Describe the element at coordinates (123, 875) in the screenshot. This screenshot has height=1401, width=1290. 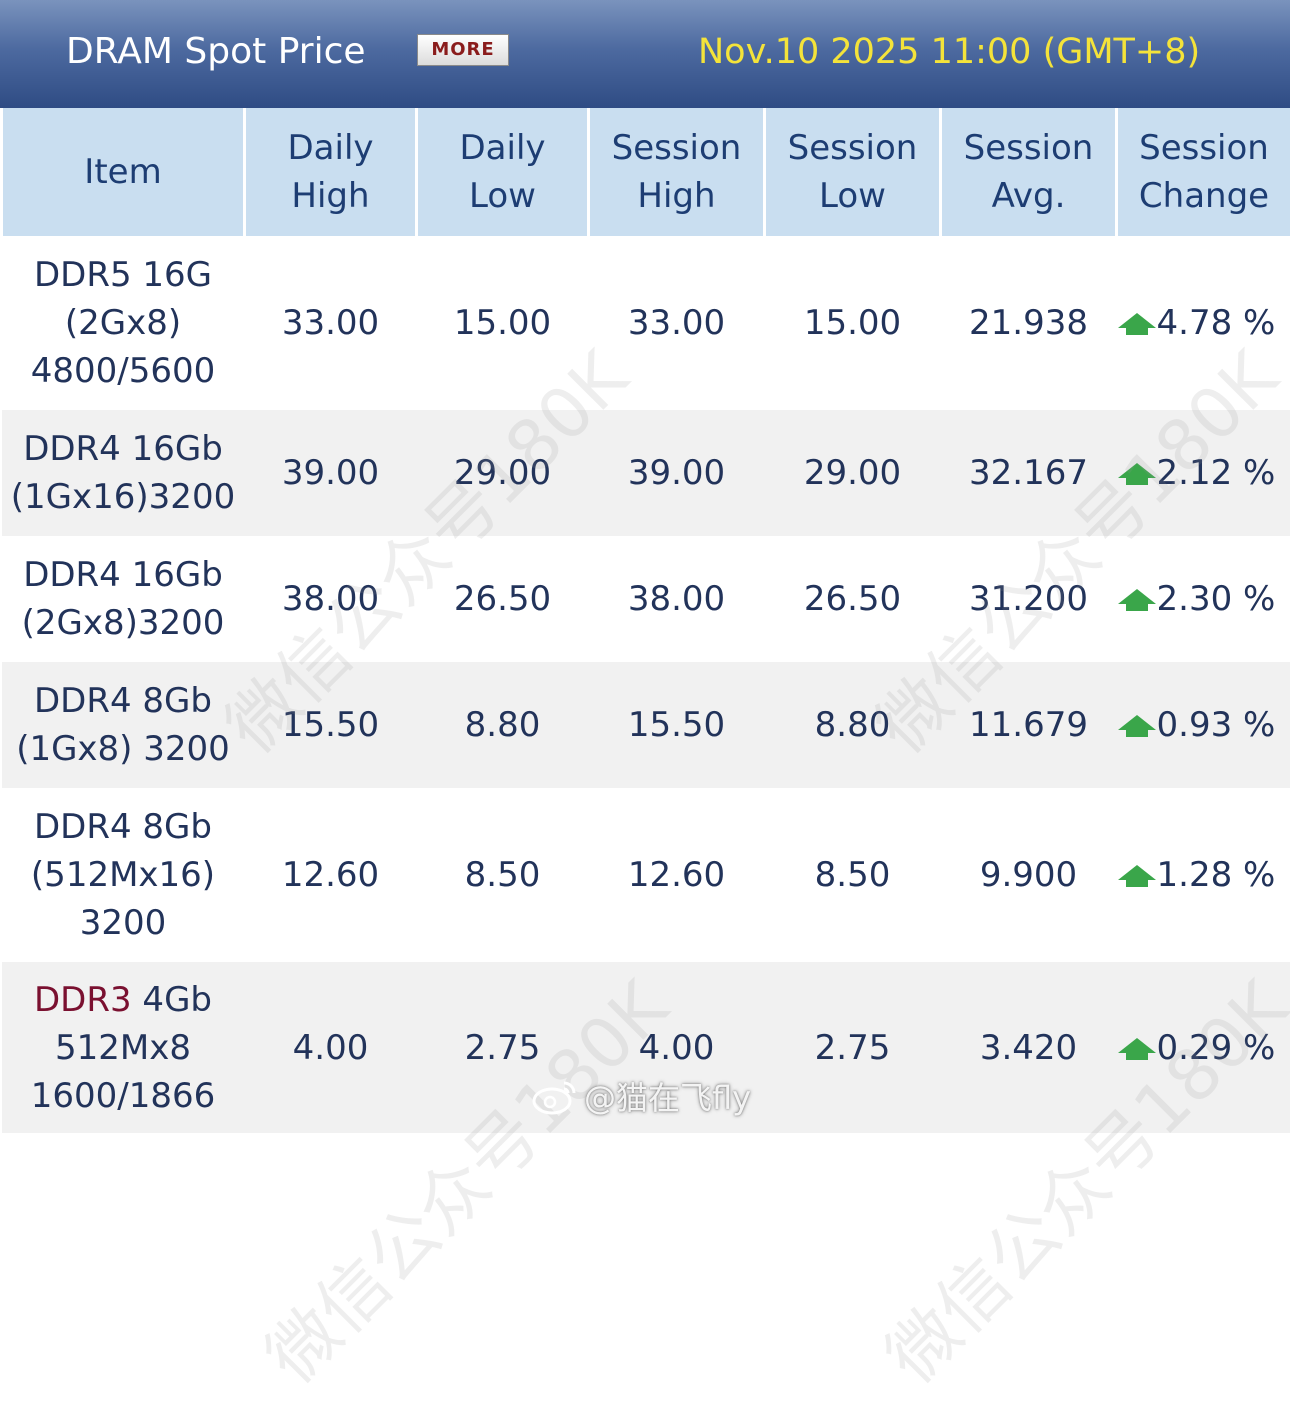
I see `item-cell: DDR4 8Gb(512Mx16)3200` at that location.